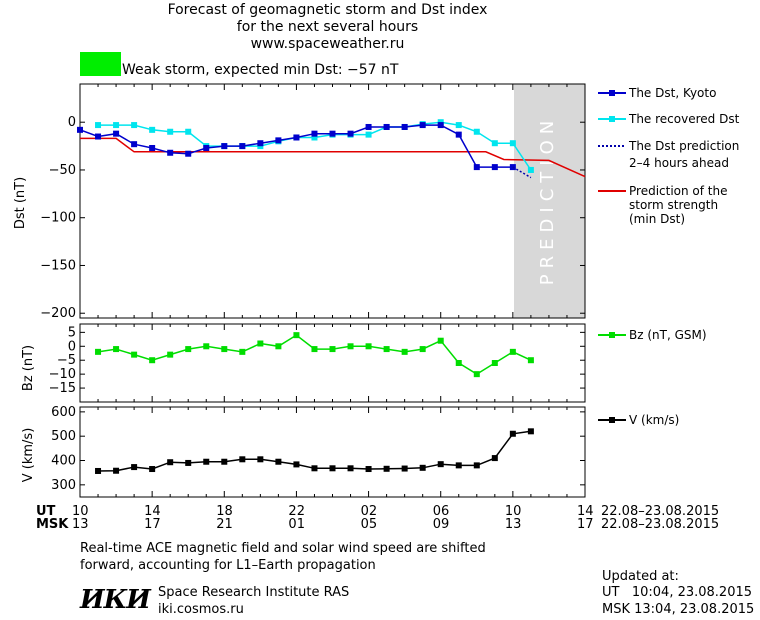 Image resolution: width=760 pixels, height=620 pixels. Describe the element at coordinates (80, 524) in the screenshot. I see `msk-tick-label: 13` at that location.